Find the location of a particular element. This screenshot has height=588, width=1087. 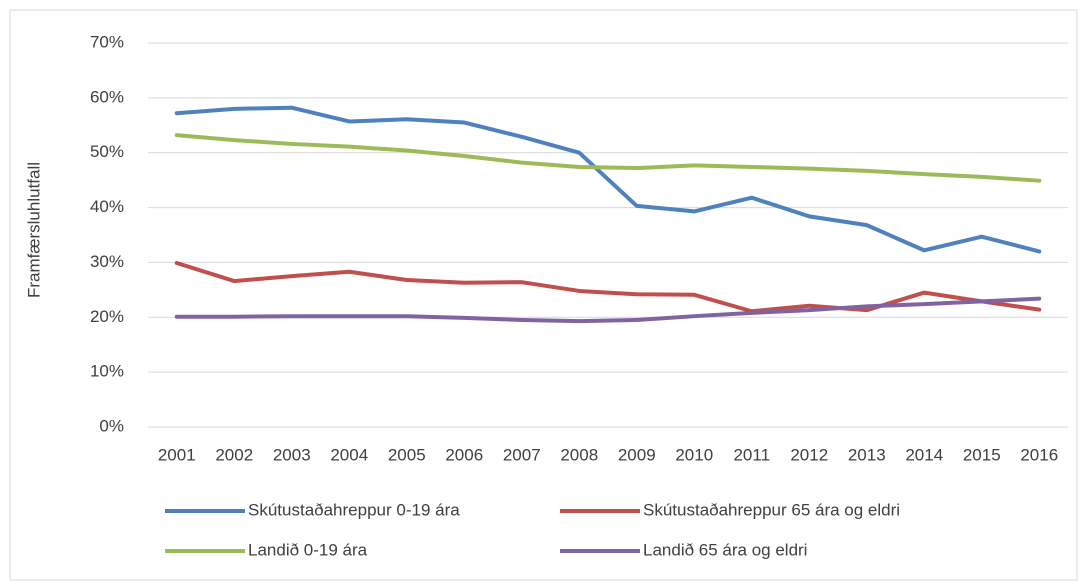

x-tick-label: 2014 is located at coordinates (924, 454).